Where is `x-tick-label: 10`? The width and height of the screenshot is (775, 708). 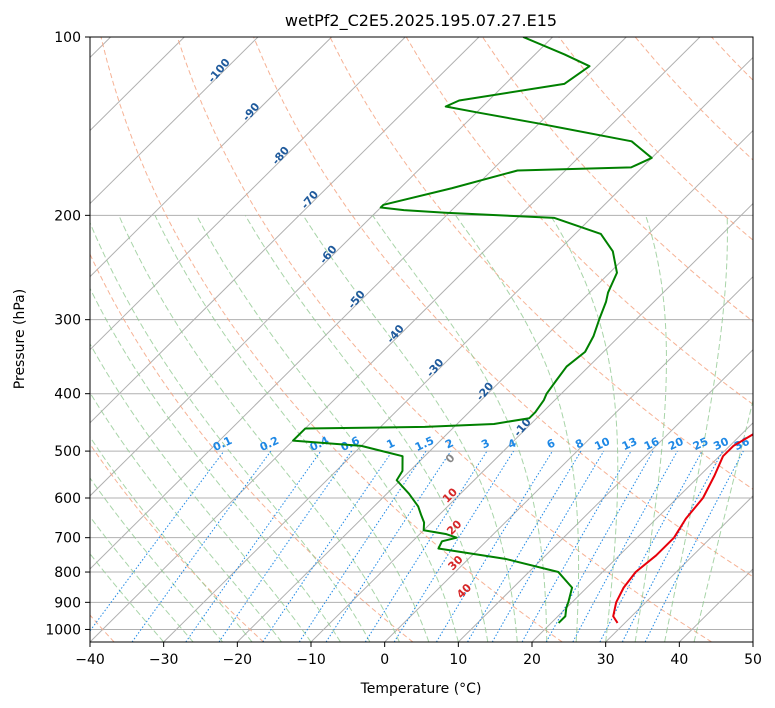
x-tick-label: 10 is located at coordinates (458, 660).